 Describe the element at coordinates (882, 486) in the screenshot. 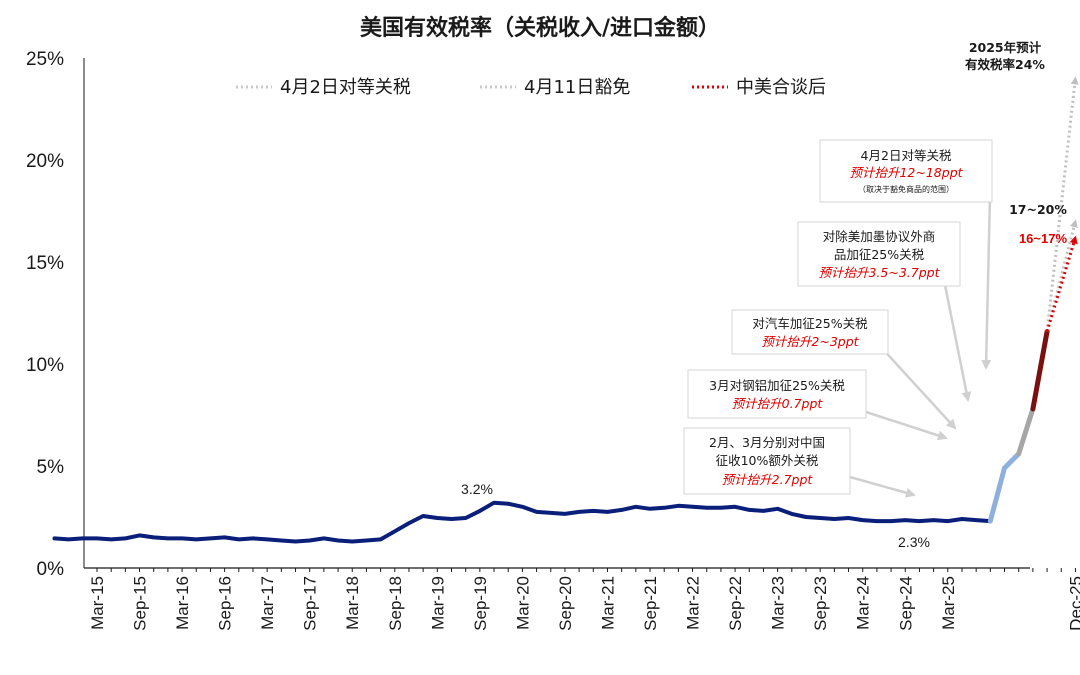

I see `callout-arrow-box5` at that location.